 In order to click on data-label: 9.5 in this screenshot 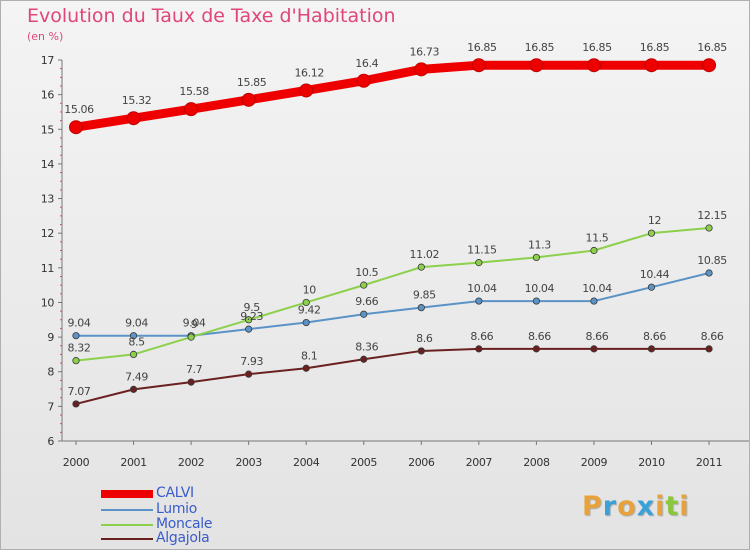, I will do `click(252, 307)`.